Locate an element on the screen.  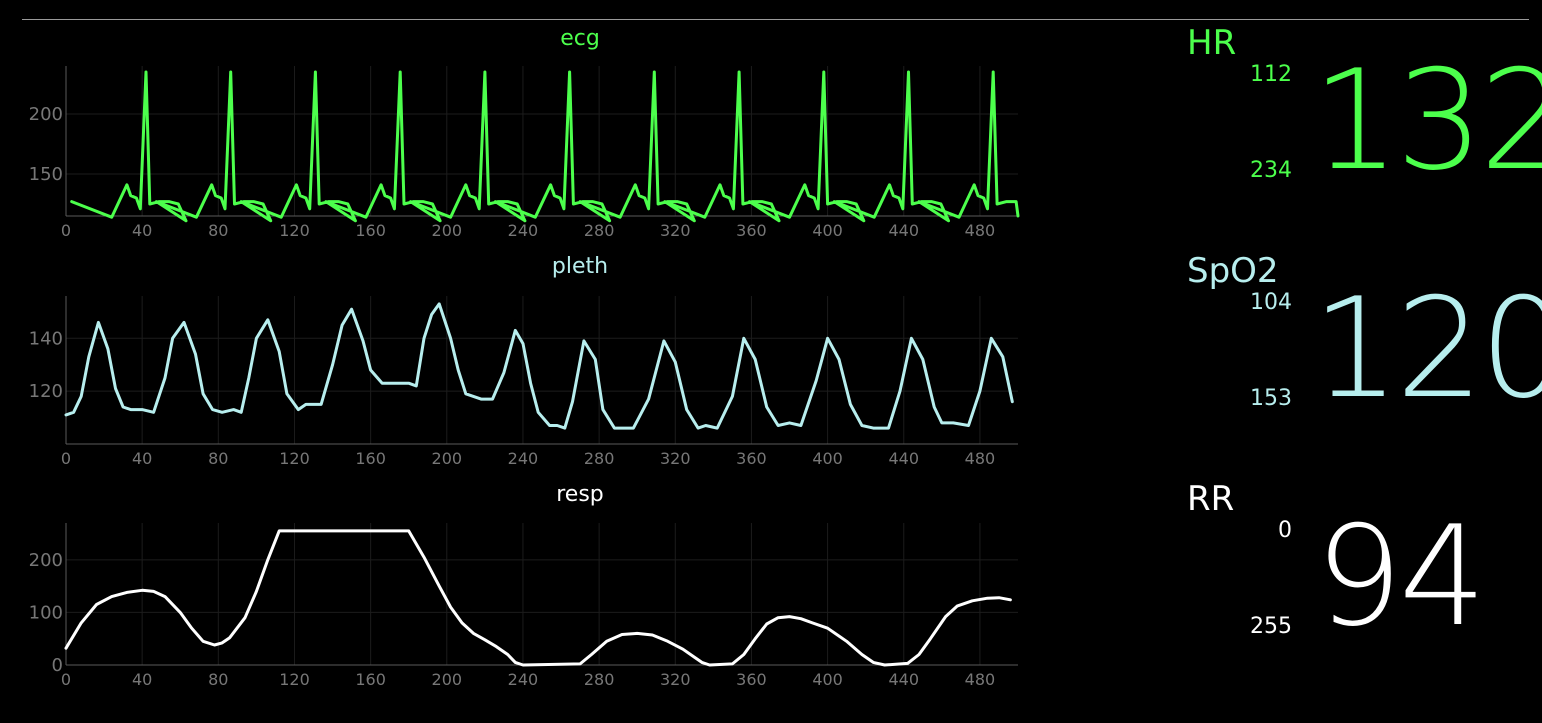
pleth-x-tick-label: 360 is located at coordinates (751, 458).